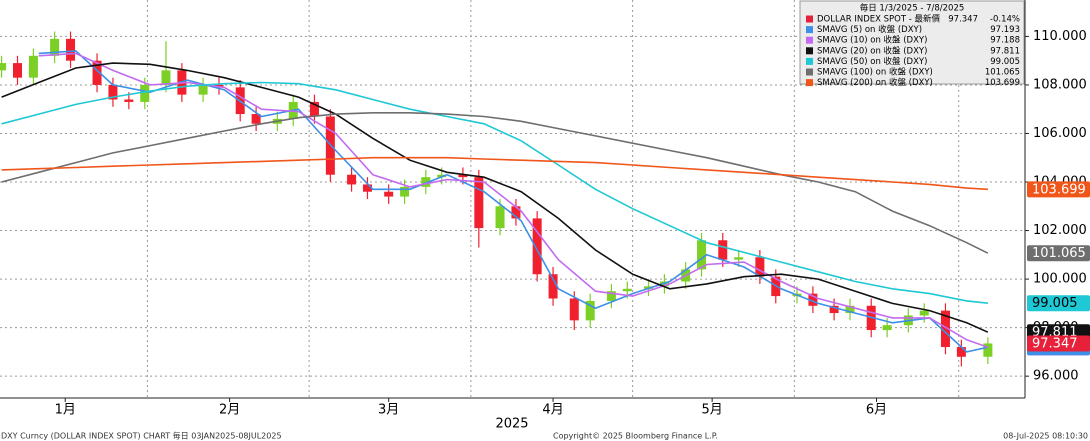 The height and width of the screenshot is (441, 1090). What do you see at coordinates (1060, 230) in the screenshot?
I see `y-tick-label: 102.000` at bounding box center [1060, 230].